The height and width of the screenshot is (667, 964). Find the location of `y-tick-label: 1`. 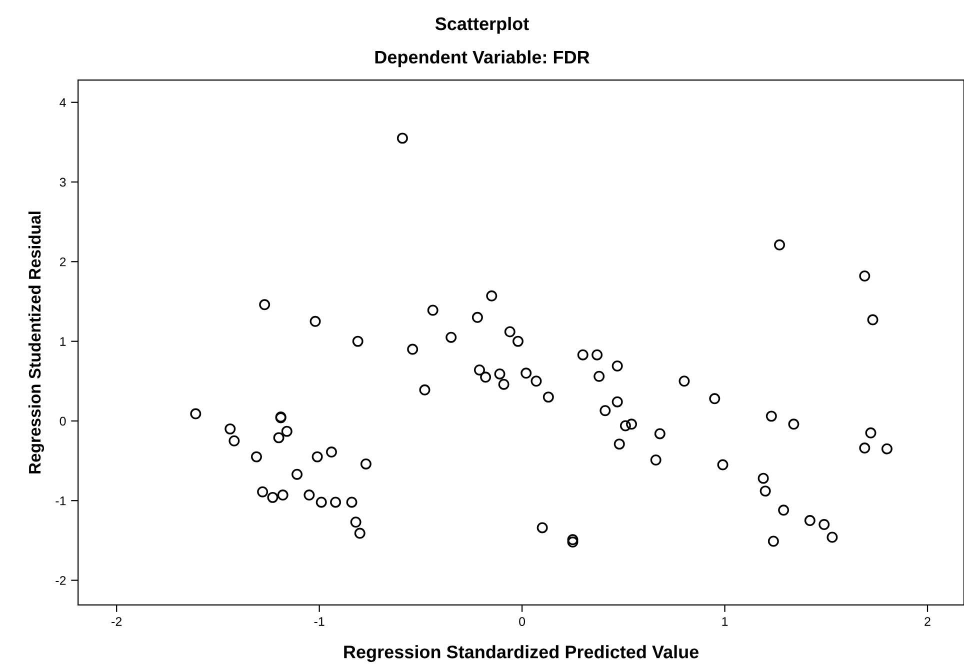

y-tick-label: 1 is located at coordinates (63, 341).